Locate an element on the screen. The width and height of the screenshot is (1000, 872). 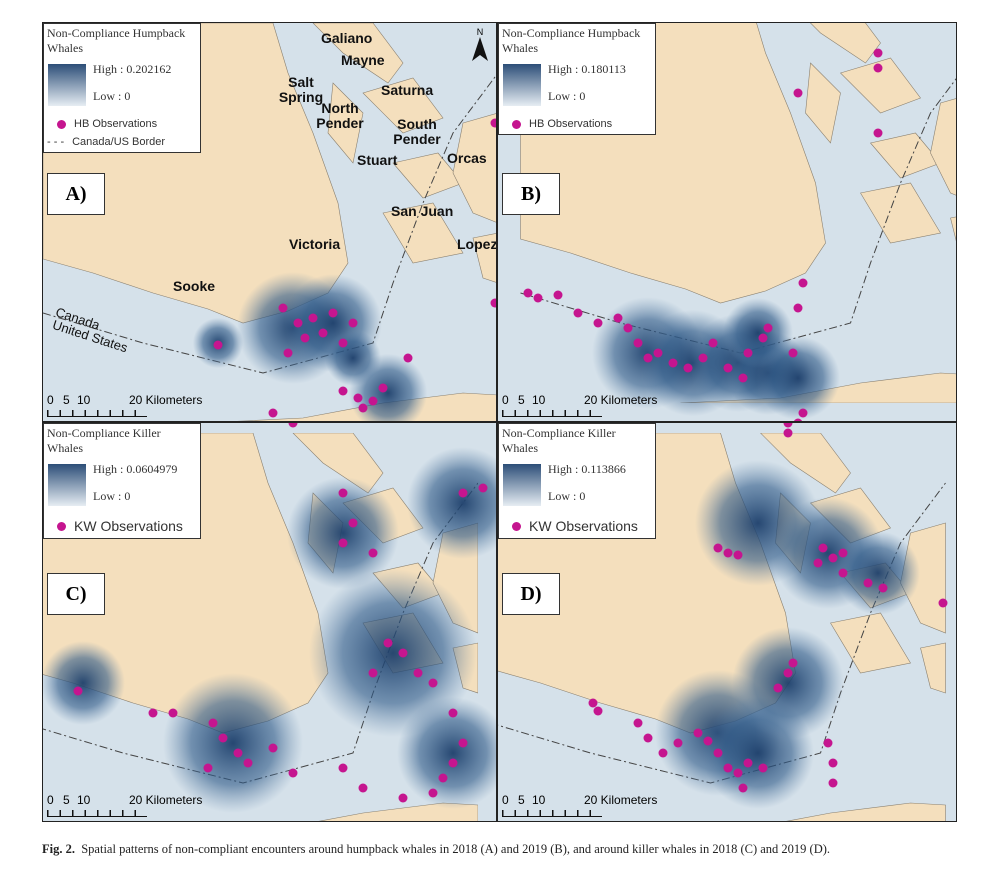
scale-label: 10 is located at coordinates (539, 800).